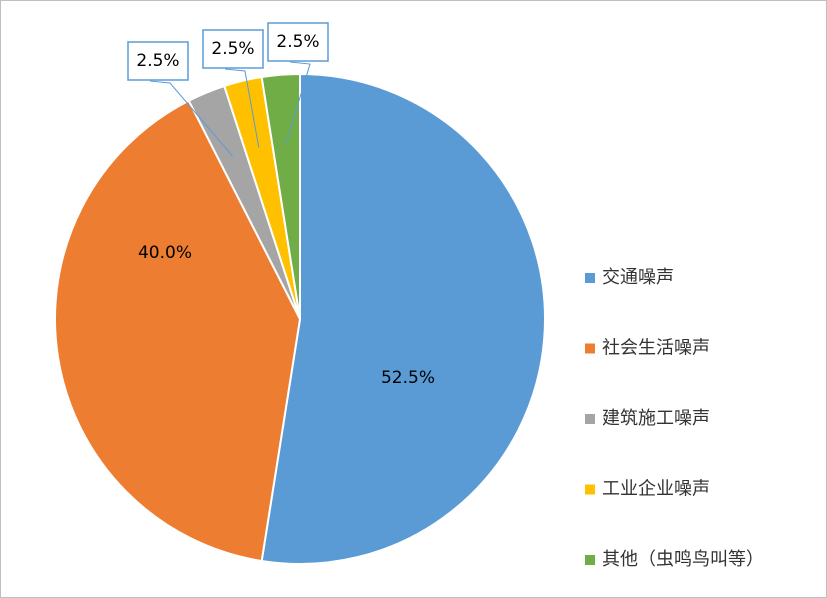 The height and width of the screenshot is (598, 827). Describe the element at coordinates (656, 348) in the screenshot. I see `legend-label: 社会生活噪声` at that location.